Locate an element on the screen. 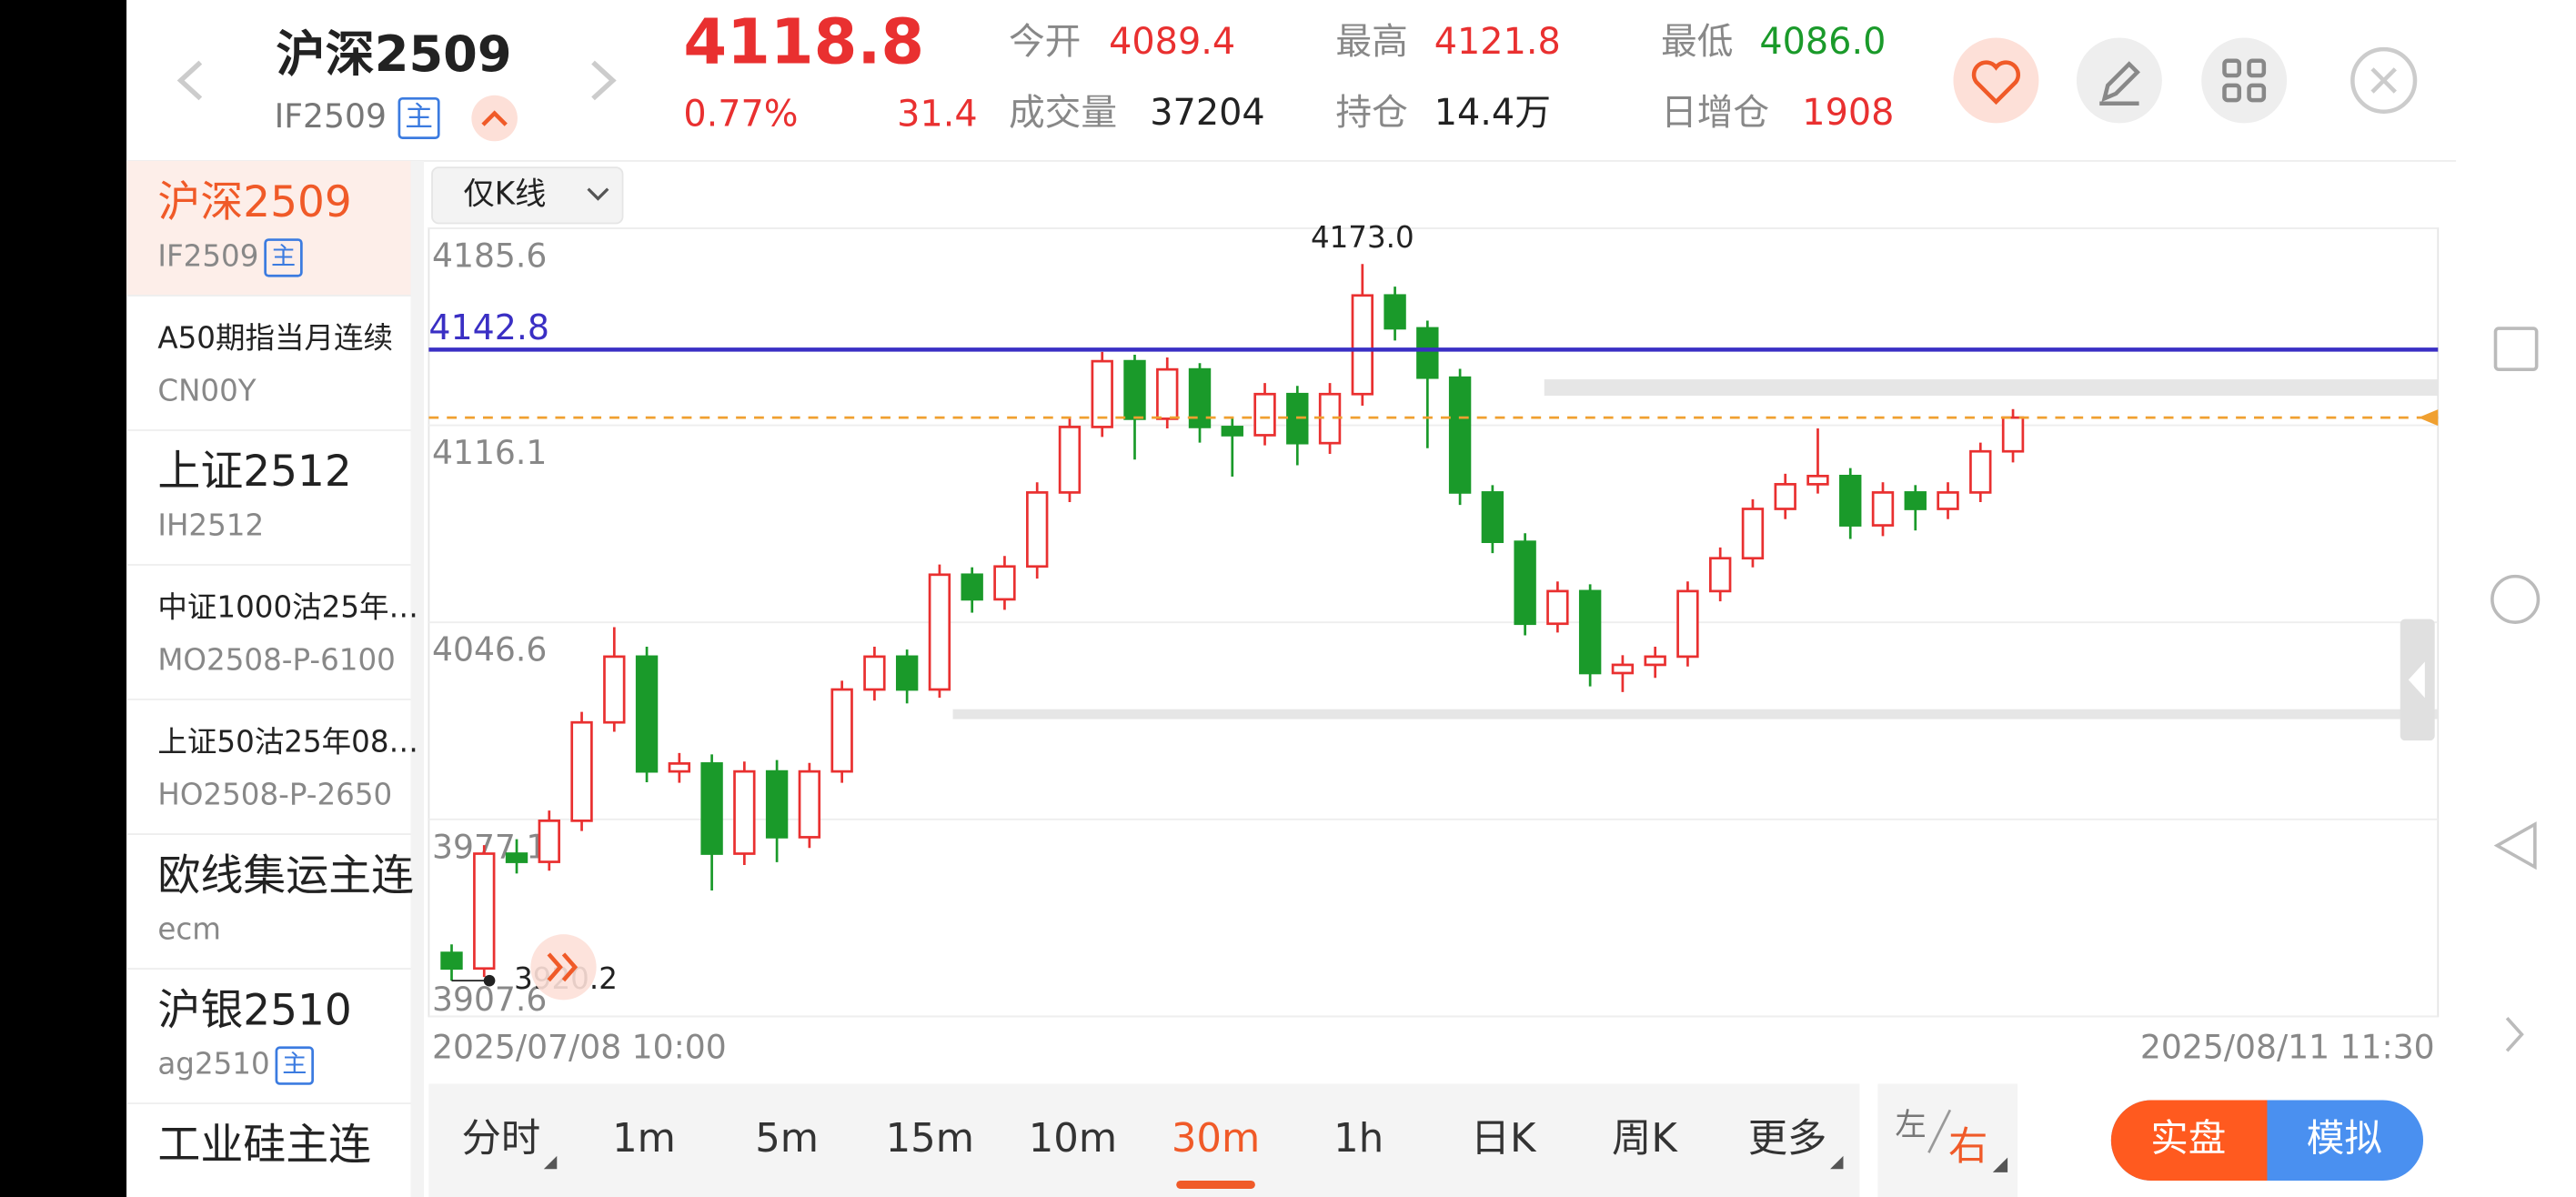 Image resolution: width=2576 pixels, height=1197 pixels. stat-label: 成交量 is located at coordinates (1063, 113).